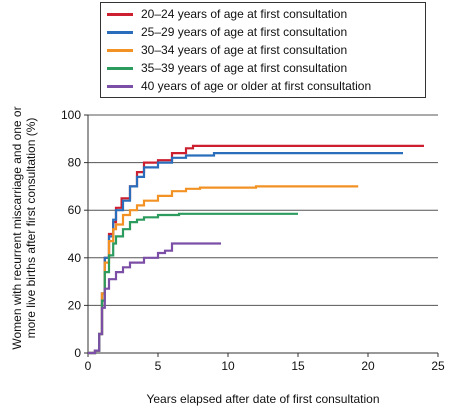  I want to click on y-tick-labels: 0 20 40 60 80 100, so click(71, 234).